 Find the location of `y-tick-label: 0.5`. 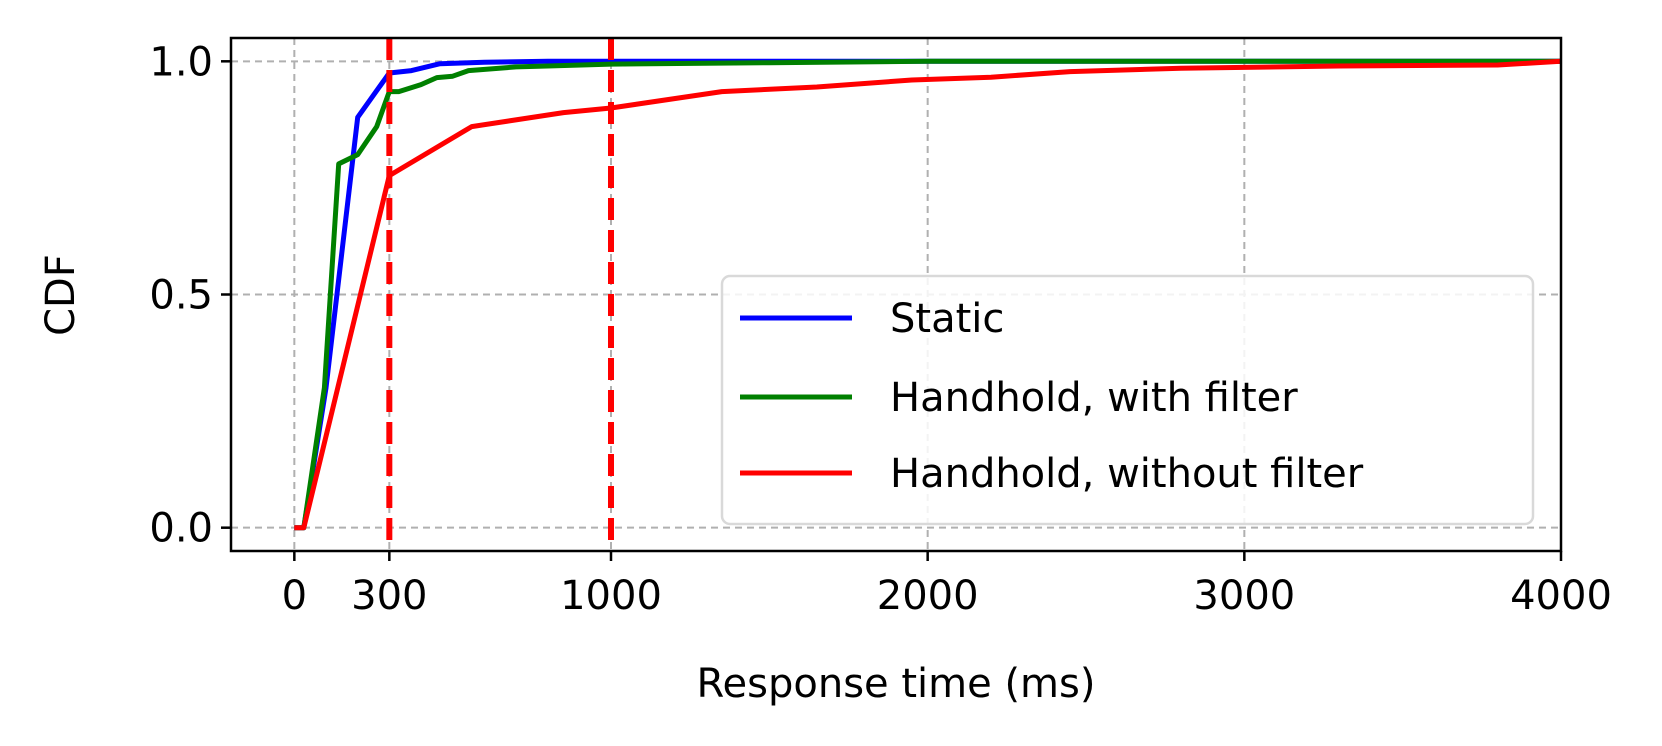

y-tick-label: 0.5 is located at coordinates (181, 296).